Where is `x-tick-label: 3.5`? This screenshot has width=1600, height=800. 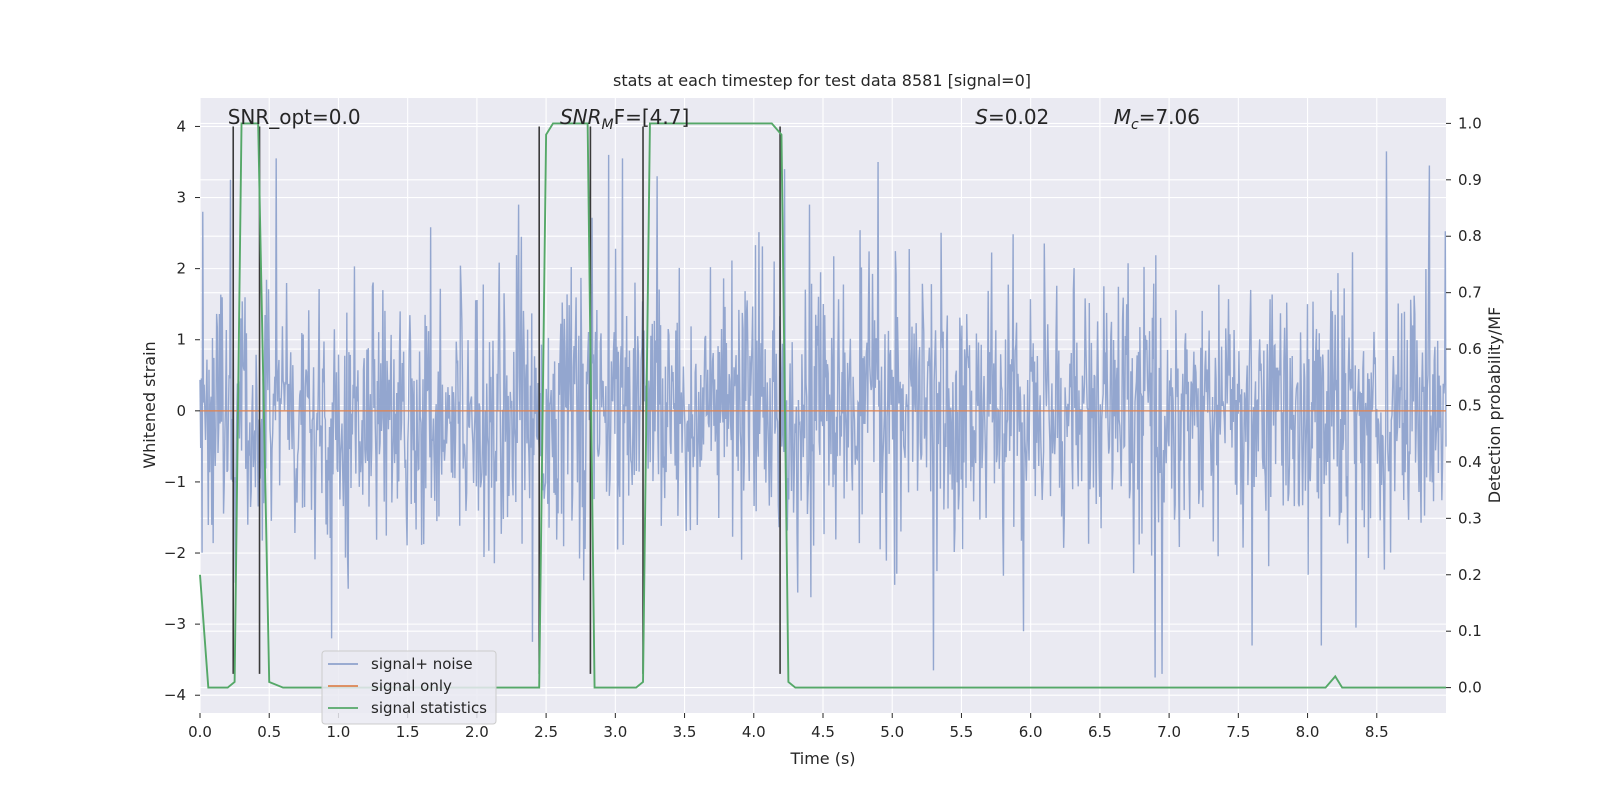
x-tick-label: 3.5 is located at coordinates (685, 732).